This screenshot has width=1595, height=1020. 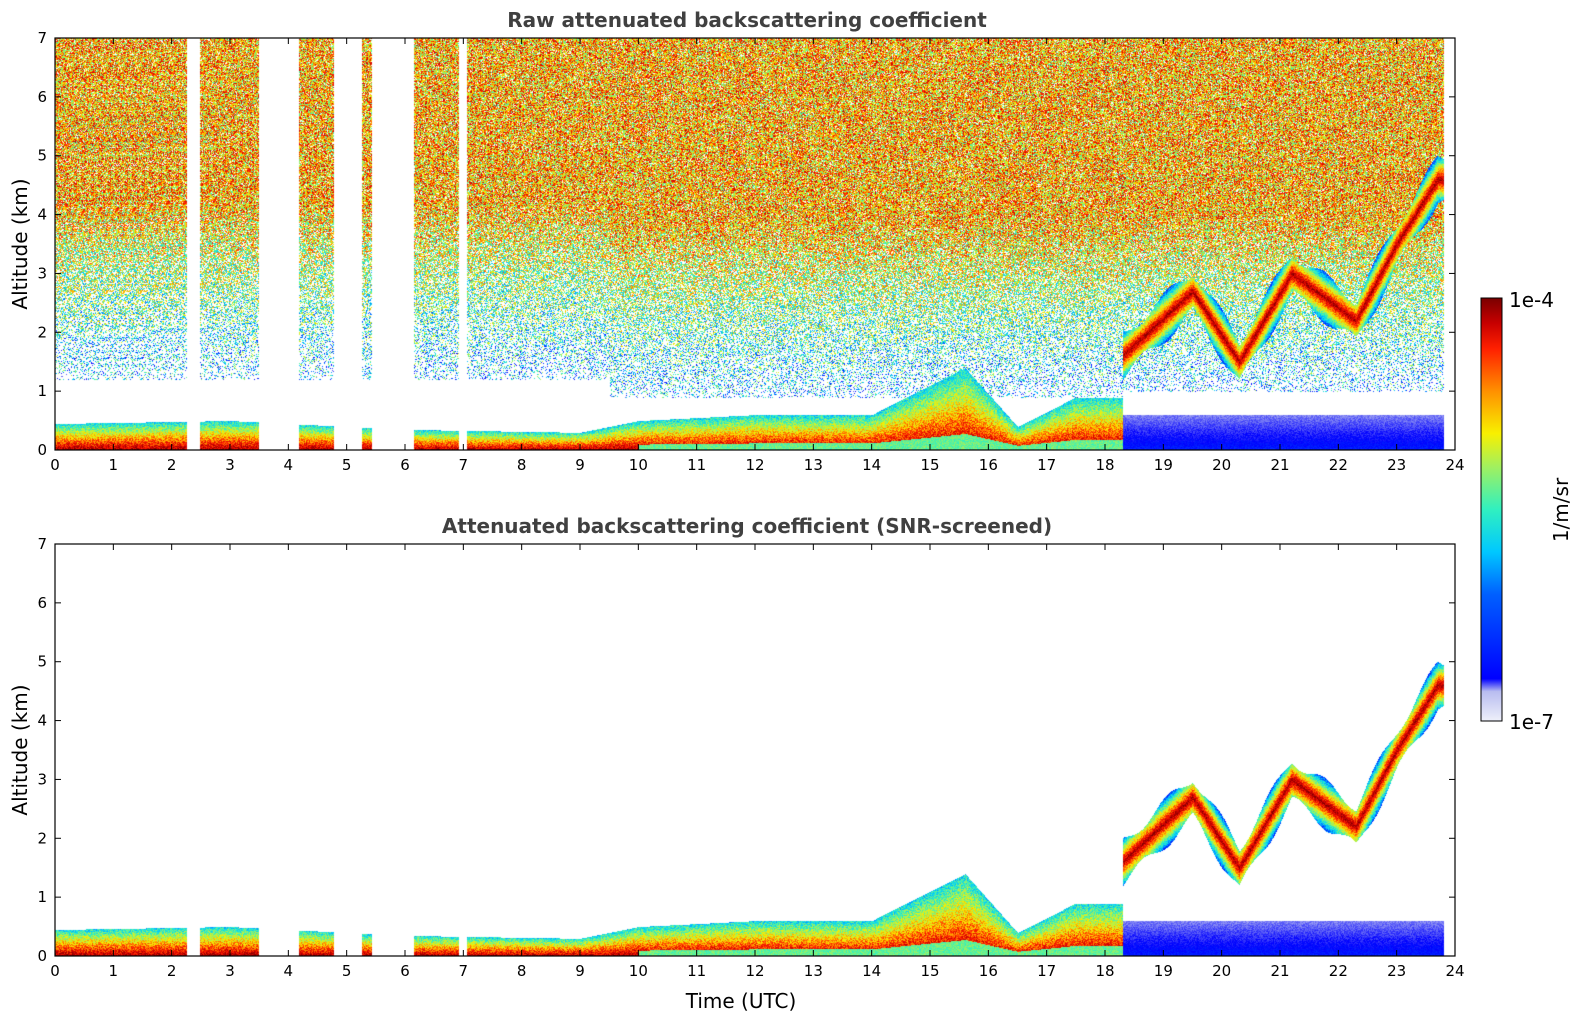 What do you see at coordinates (1526, 511) in the screenshot?
I see `colorbar: 1e-4 1e-7 1/m/sr` at bounding box center [1526, 511].